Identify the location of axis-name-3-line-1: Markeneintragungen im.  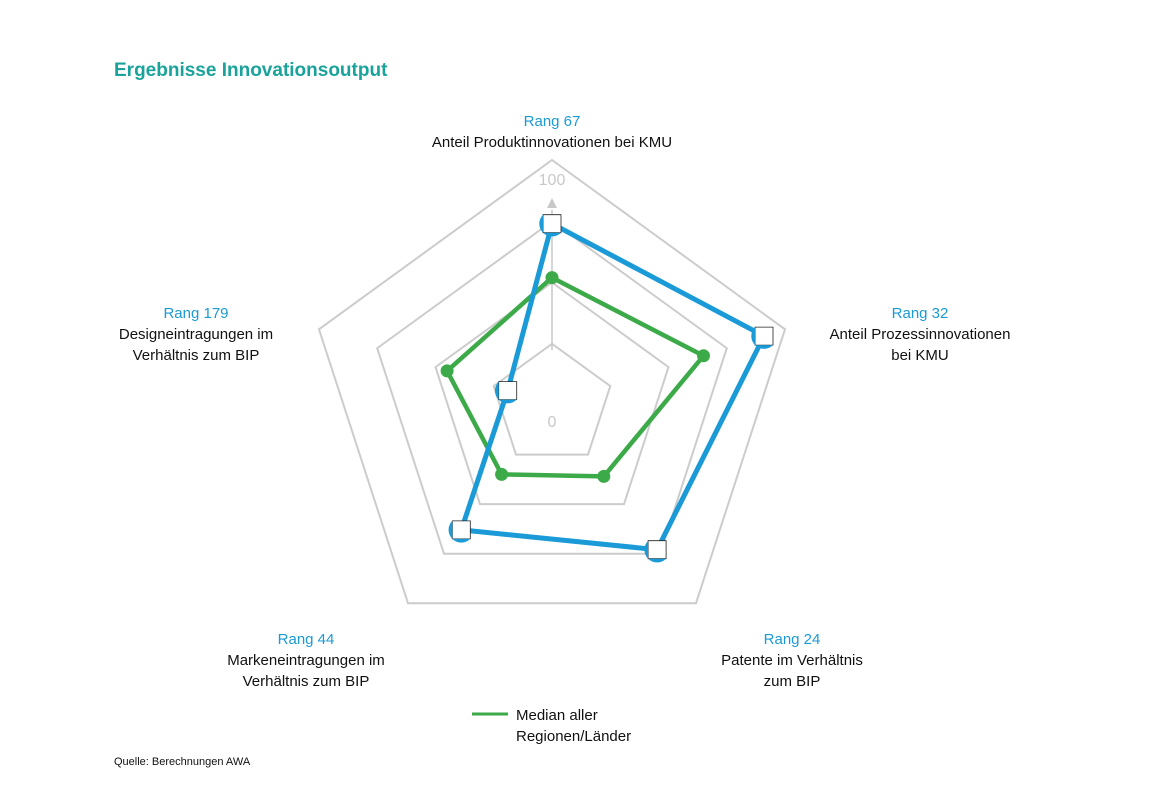
(306, 660).